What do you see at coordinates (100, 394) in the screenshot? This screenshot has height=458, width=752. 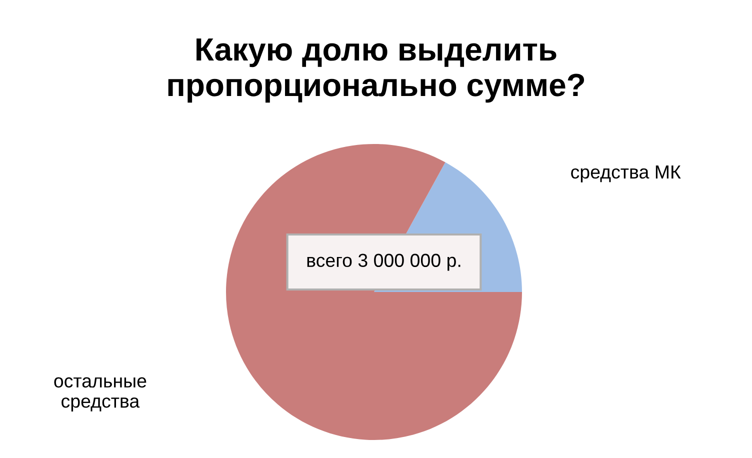 I see `slice-label: остальные средства` at bounding box center [100, 394].